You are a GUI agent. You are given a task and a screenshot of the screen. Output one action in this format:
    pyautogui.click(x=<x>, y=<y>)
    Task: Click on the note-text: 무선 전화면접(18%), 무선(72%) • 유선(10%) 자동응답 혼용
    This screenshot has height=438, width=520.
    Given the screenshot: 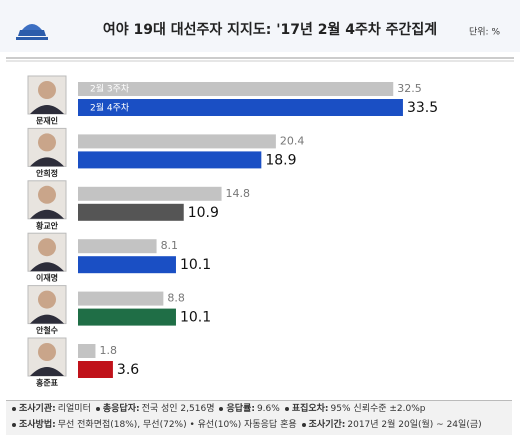 What is the action you would take?
    pyautogui.click(x=177, y=425)
    